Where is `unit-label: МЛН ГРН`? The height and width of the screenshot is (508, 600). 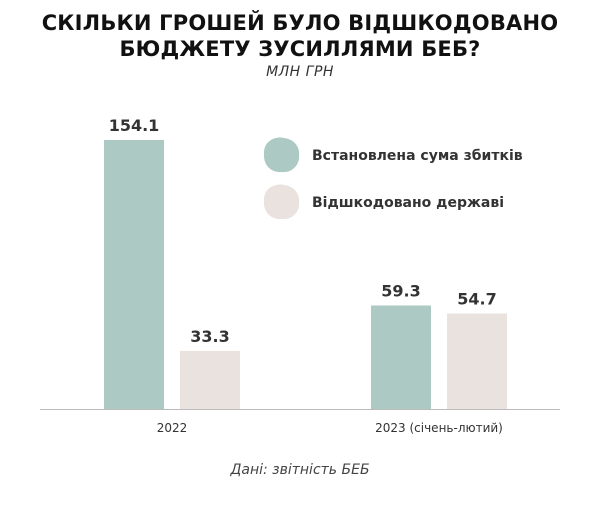
unit-label: МЛН ГРН is located at coordinates (300, 72).